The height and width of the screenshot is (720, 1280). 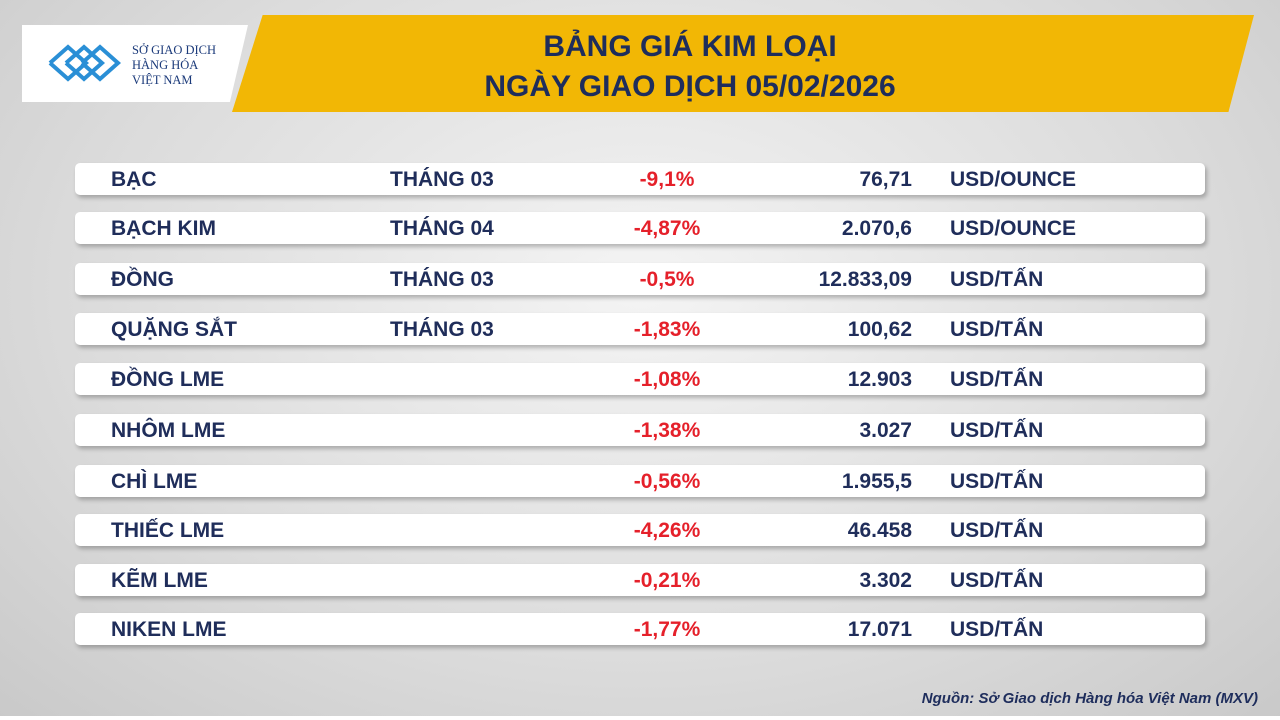 What do you see at coordinates (879, 329) in the screenshot?
I see `cell-price: 100,62` at bounding box center [879, 329].